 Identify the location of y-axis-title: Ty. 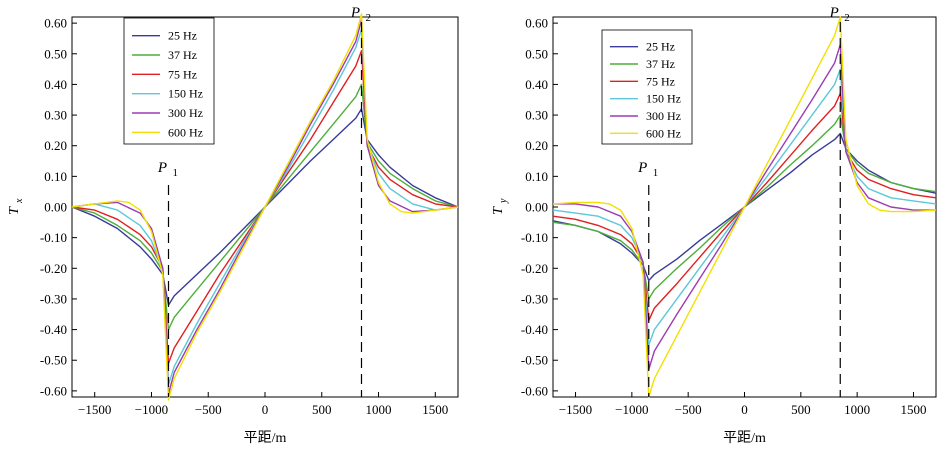
(500, 206).